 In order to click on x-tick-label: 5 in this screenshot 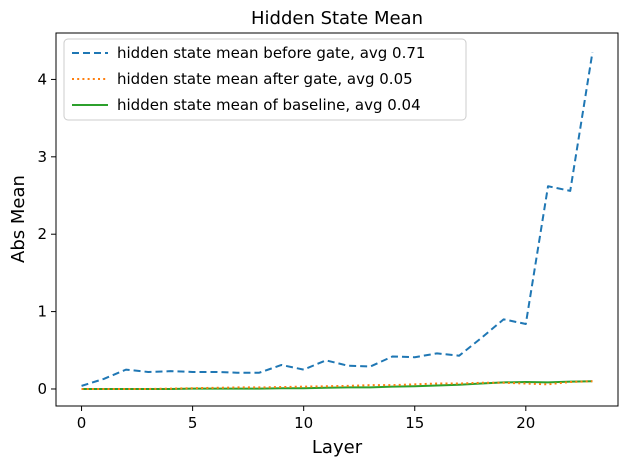, I will do `click(193, 423)`.